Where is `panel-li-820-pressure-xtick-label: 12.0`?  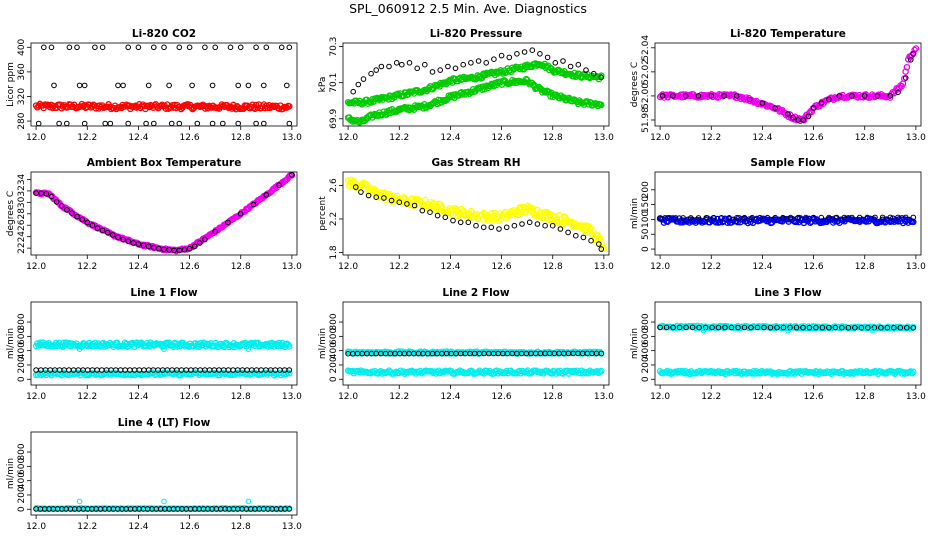 panel-li-820-pressure-xtick-label: 12.0 is located at coordinates (348, 138).